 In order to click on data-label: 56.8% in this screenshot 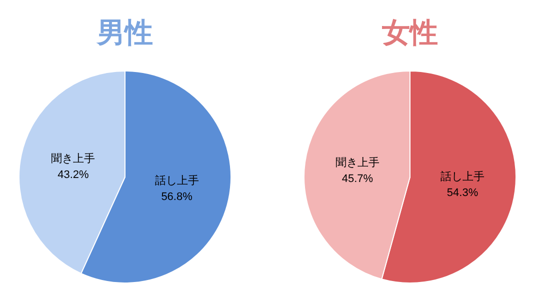, I will do `click(177, 197)`.